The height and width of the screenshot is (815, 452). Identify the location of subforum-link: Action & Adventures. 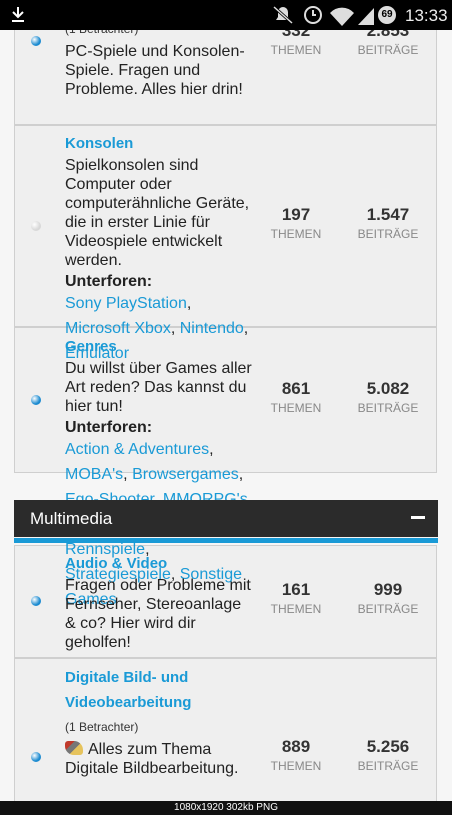
(137, 449).